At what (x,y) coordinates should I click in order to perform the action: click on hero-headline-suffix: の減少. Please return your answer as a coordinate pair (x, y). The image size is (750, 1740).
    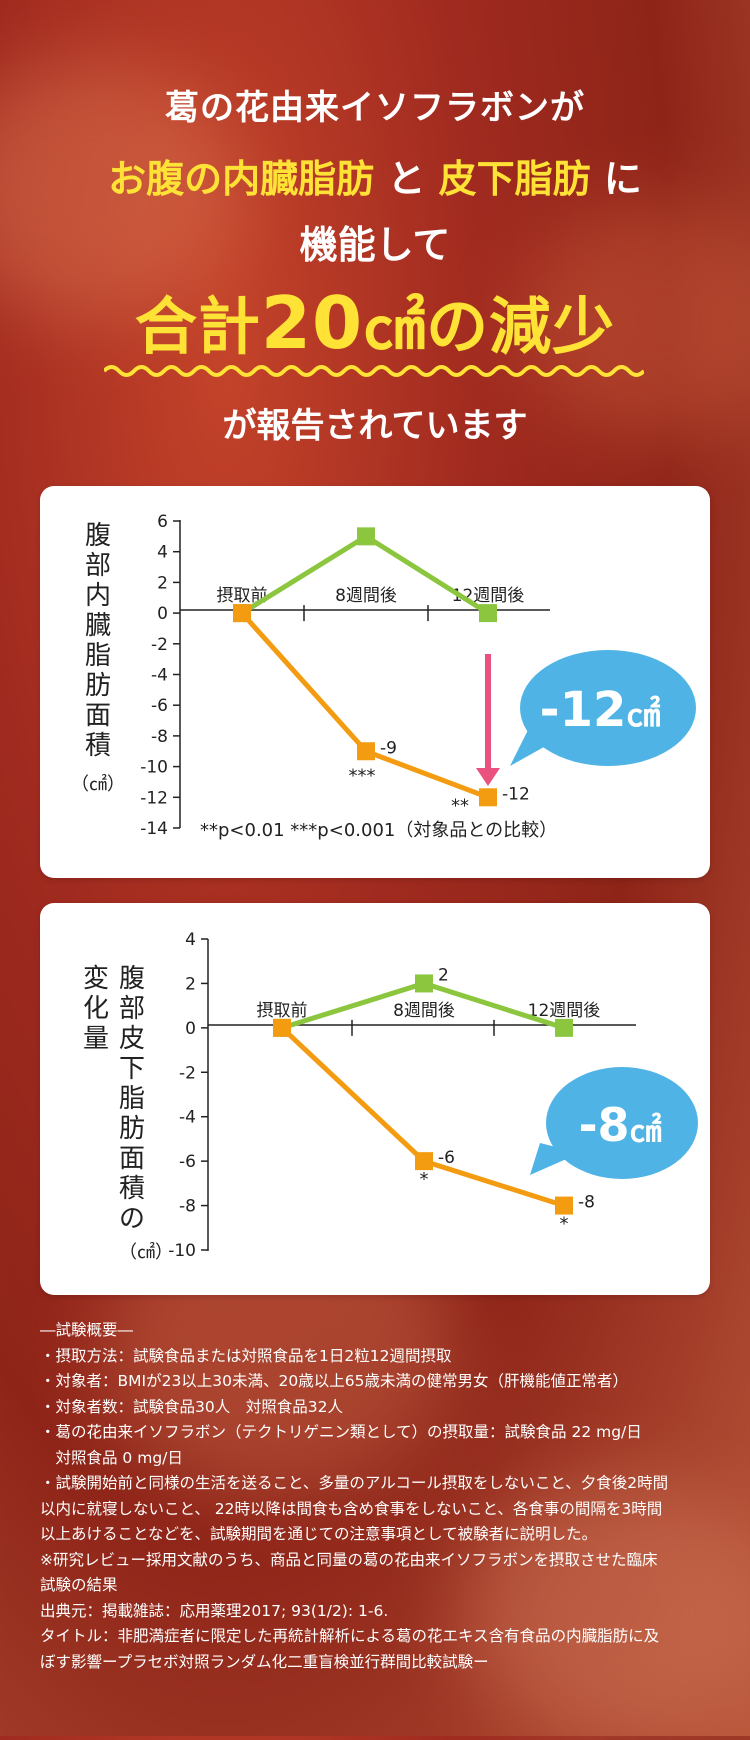
    Looking at the image, I should click on (521, 326).